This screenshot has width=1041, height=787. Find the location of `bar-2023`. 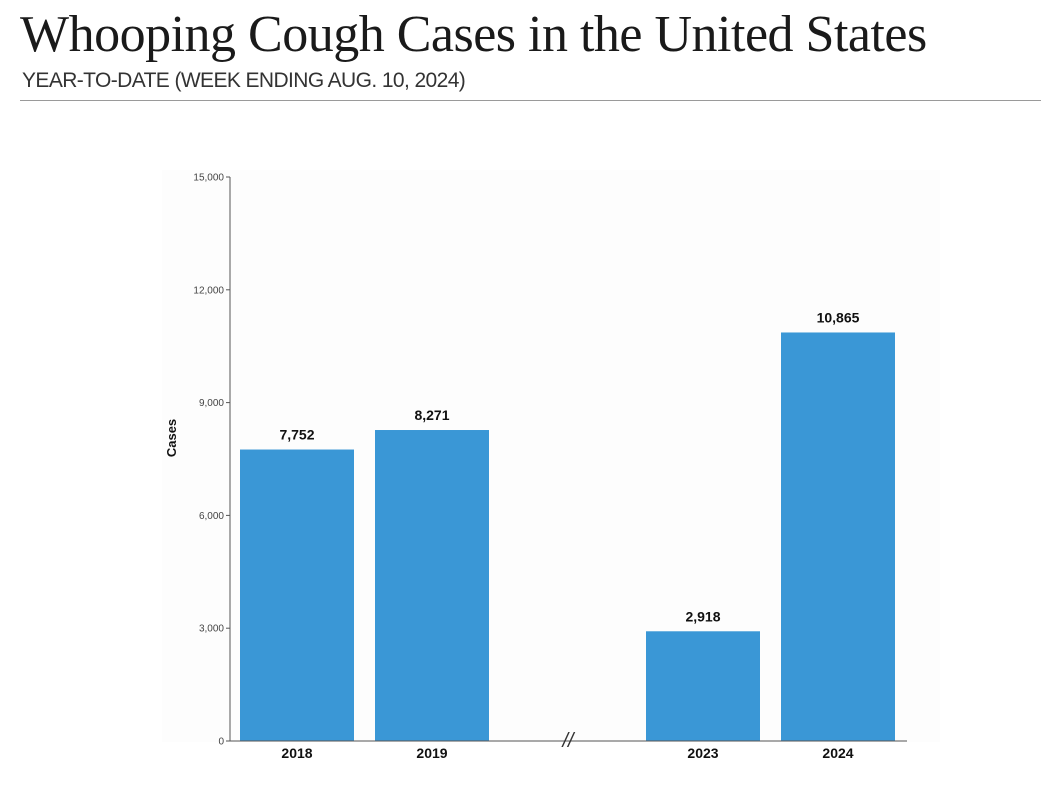

bar-2023 is located at coordinates (703, 686).